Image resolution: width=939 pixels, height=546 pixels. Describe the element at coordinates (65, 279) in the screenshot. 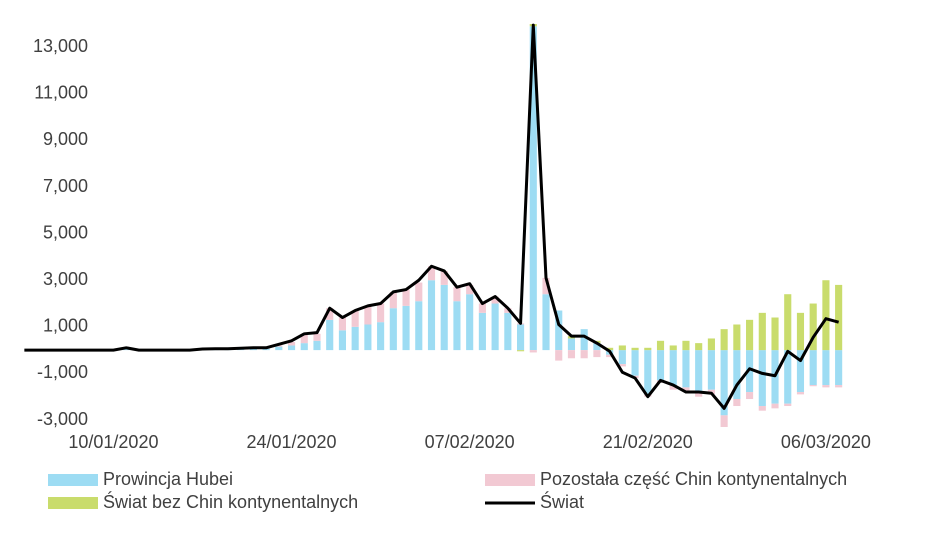

I see `y-tick-label: 3,000` at that location.